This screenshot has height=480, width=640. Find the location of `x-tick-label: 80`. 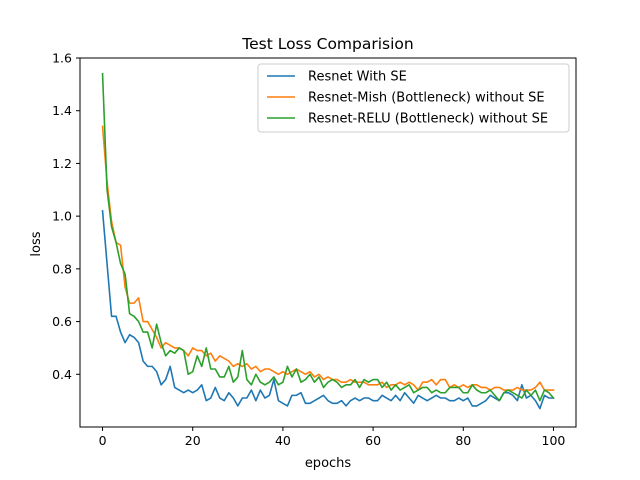

x-tick-label: 80 is located at coordinates (463, 440).